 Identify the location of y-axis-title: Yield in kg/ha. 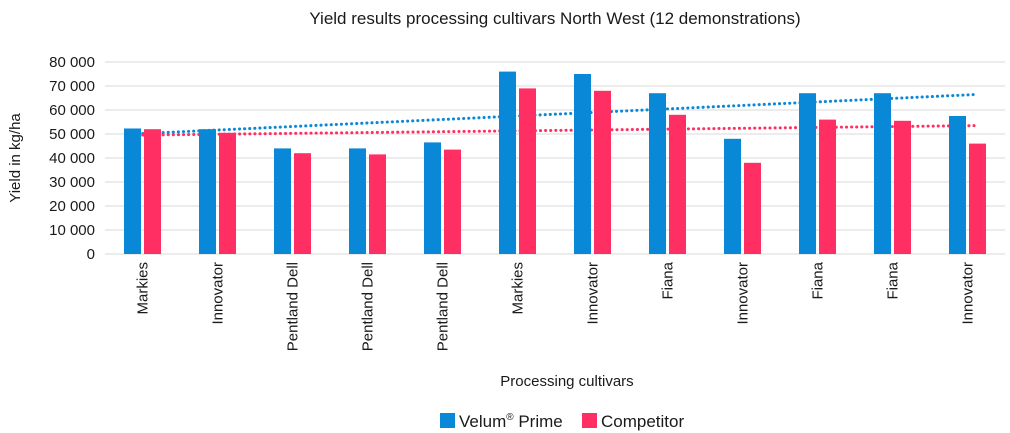
(15, 158).